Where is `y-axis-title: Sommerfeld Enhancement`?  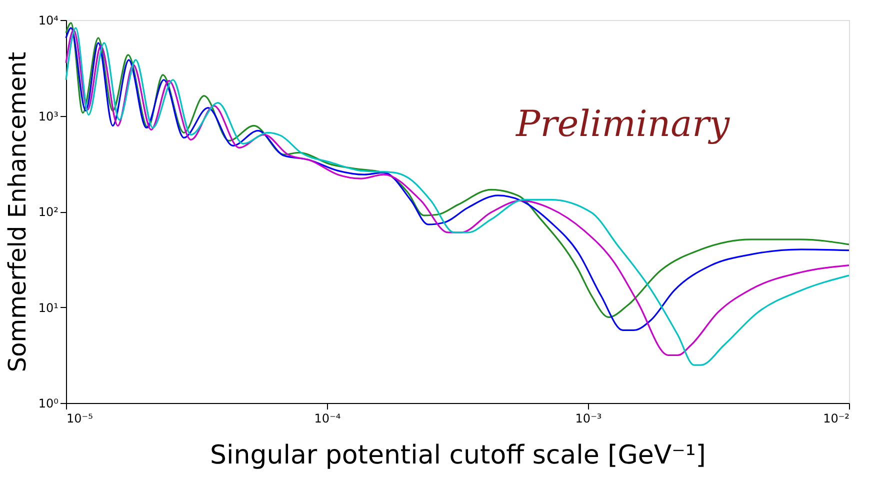
y-axis-title: Sommerfeld Enhancement is located at coordinates (17, 212).